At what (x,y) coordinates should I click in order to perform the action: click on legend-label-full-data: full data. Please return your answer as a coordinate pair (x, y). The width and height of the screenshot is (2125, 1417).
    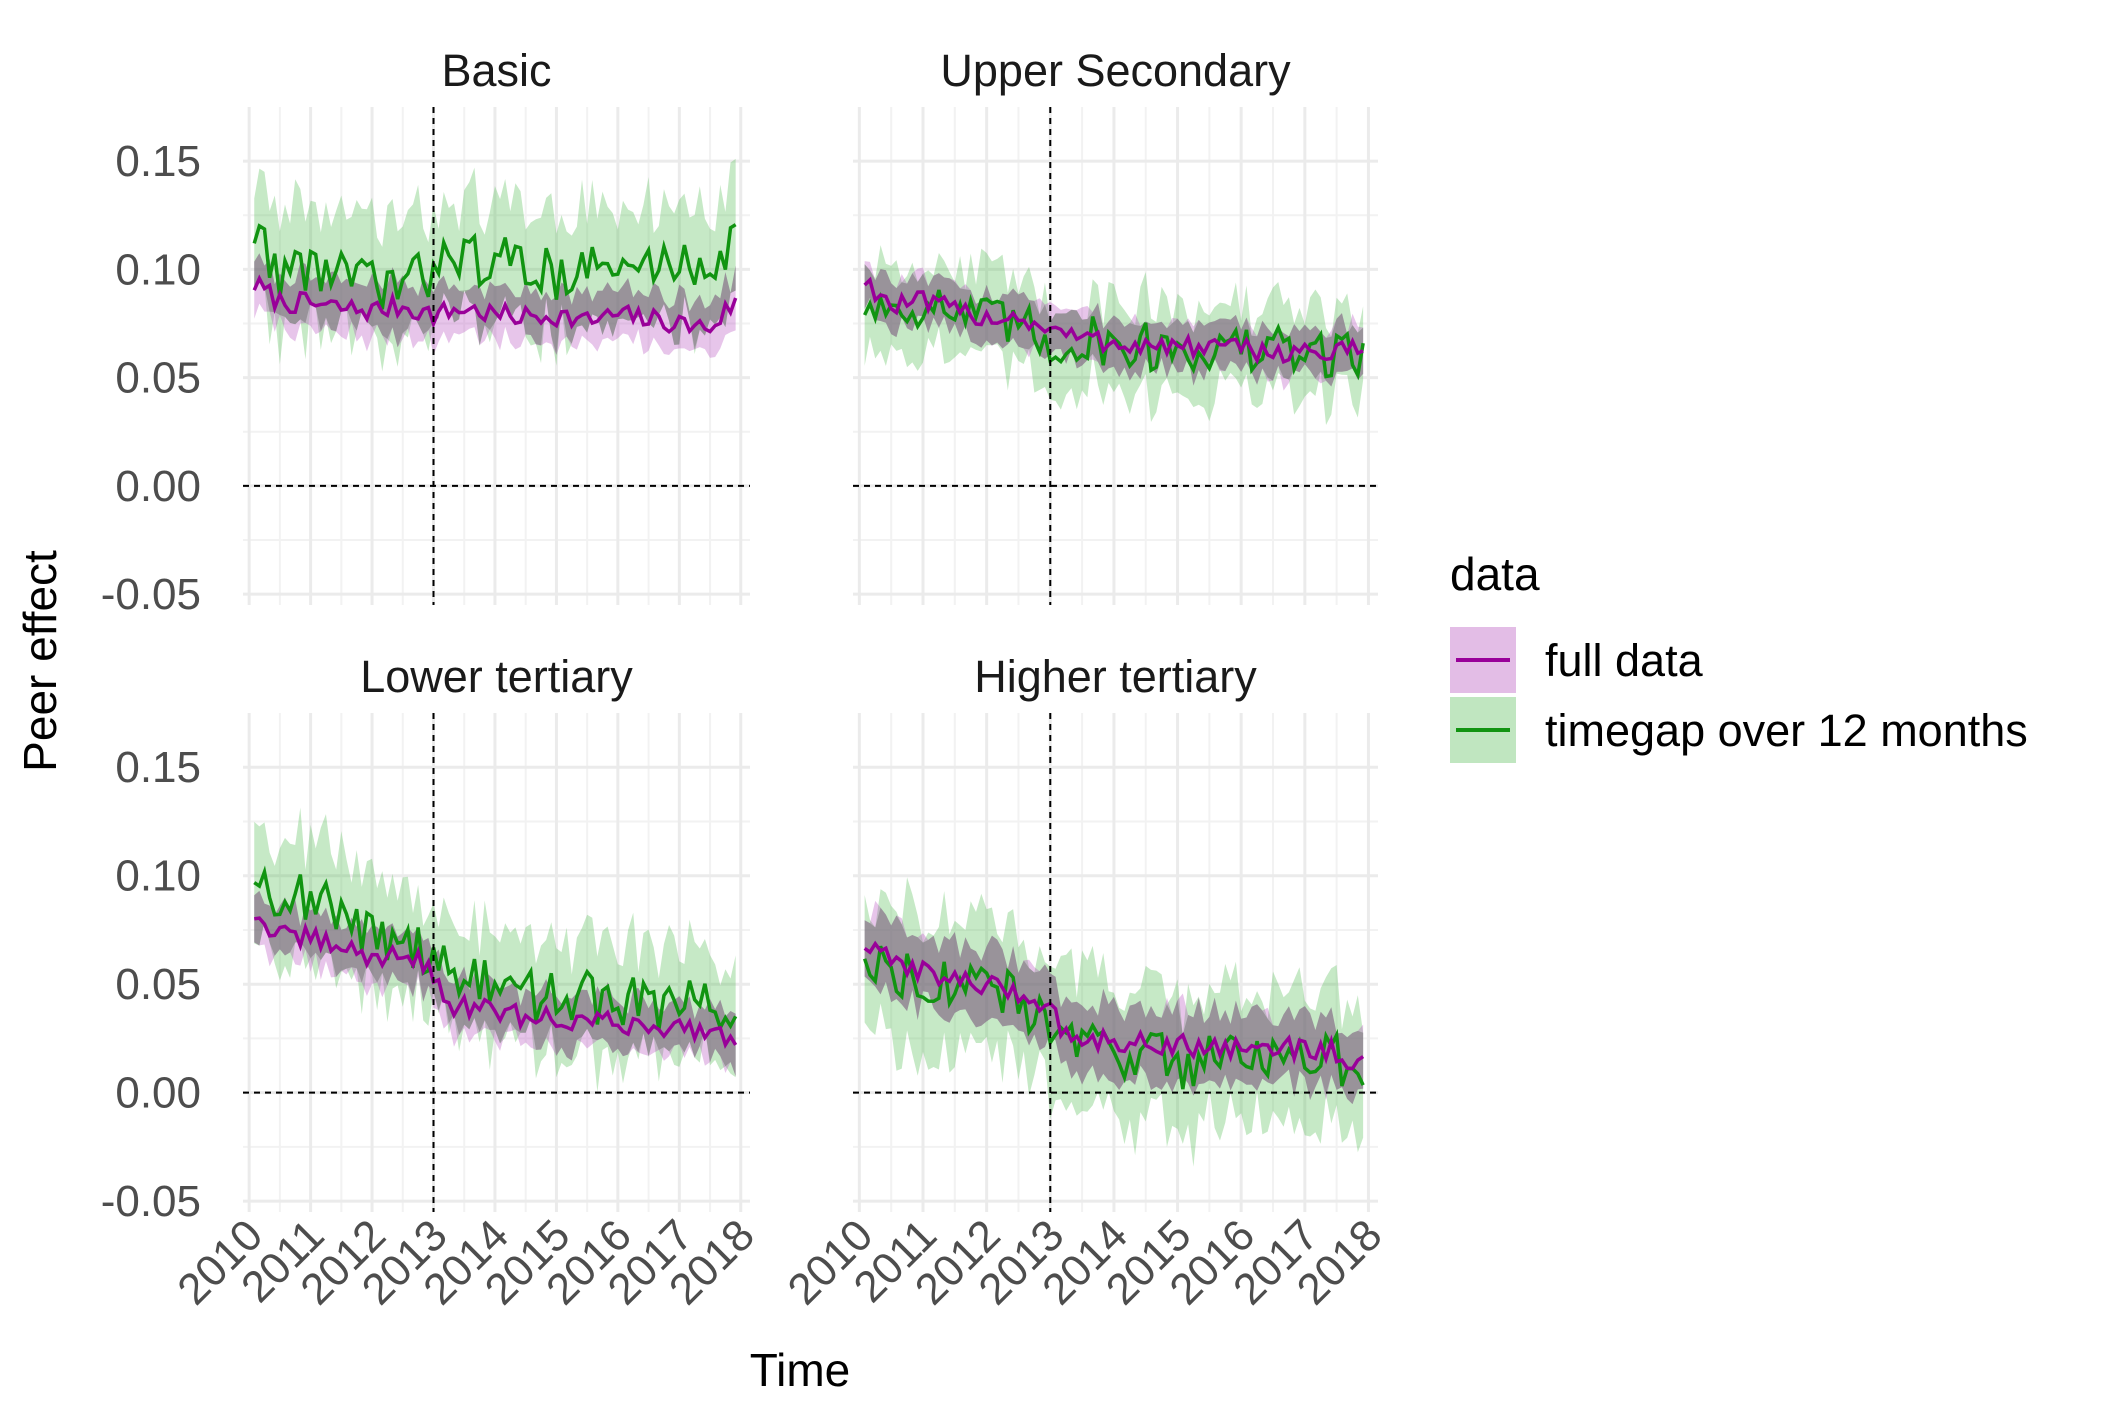
    Looking at the image, I should click on (1624, 660).